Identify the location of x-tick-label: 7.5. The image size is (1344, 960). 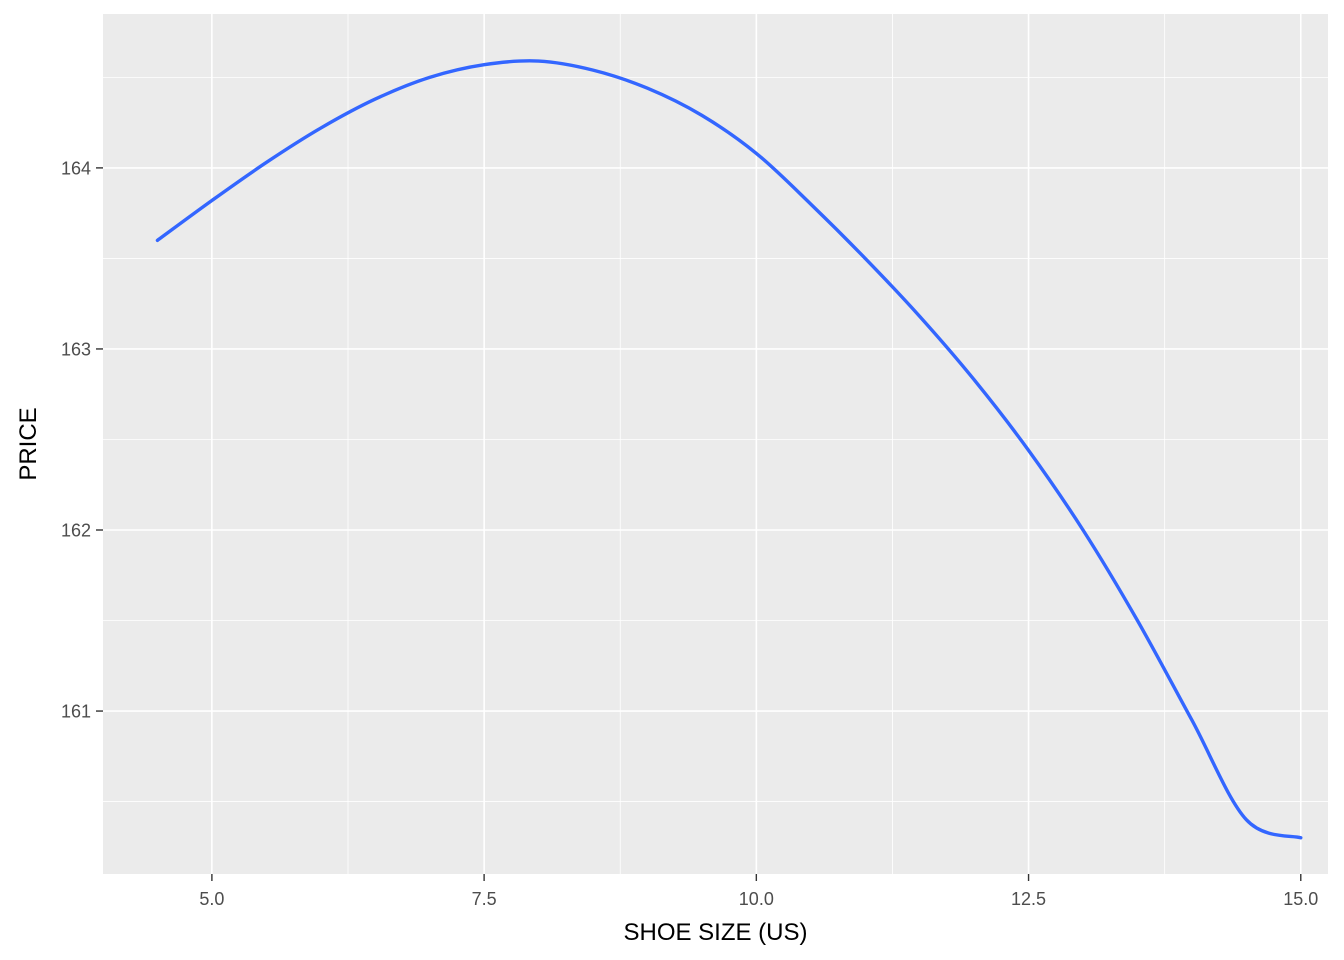
(484, 899).